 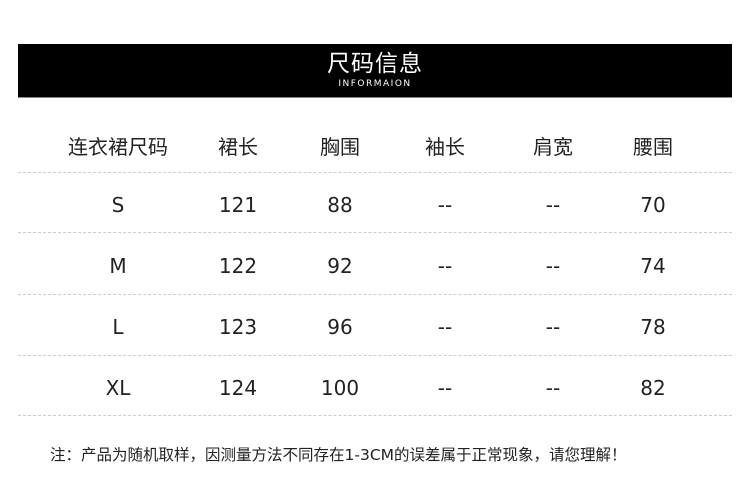 What do you see at coordinates (375, 64) in the screenshot?
I see `banner-title: 尺码信息` at bounding box center [375, 64].